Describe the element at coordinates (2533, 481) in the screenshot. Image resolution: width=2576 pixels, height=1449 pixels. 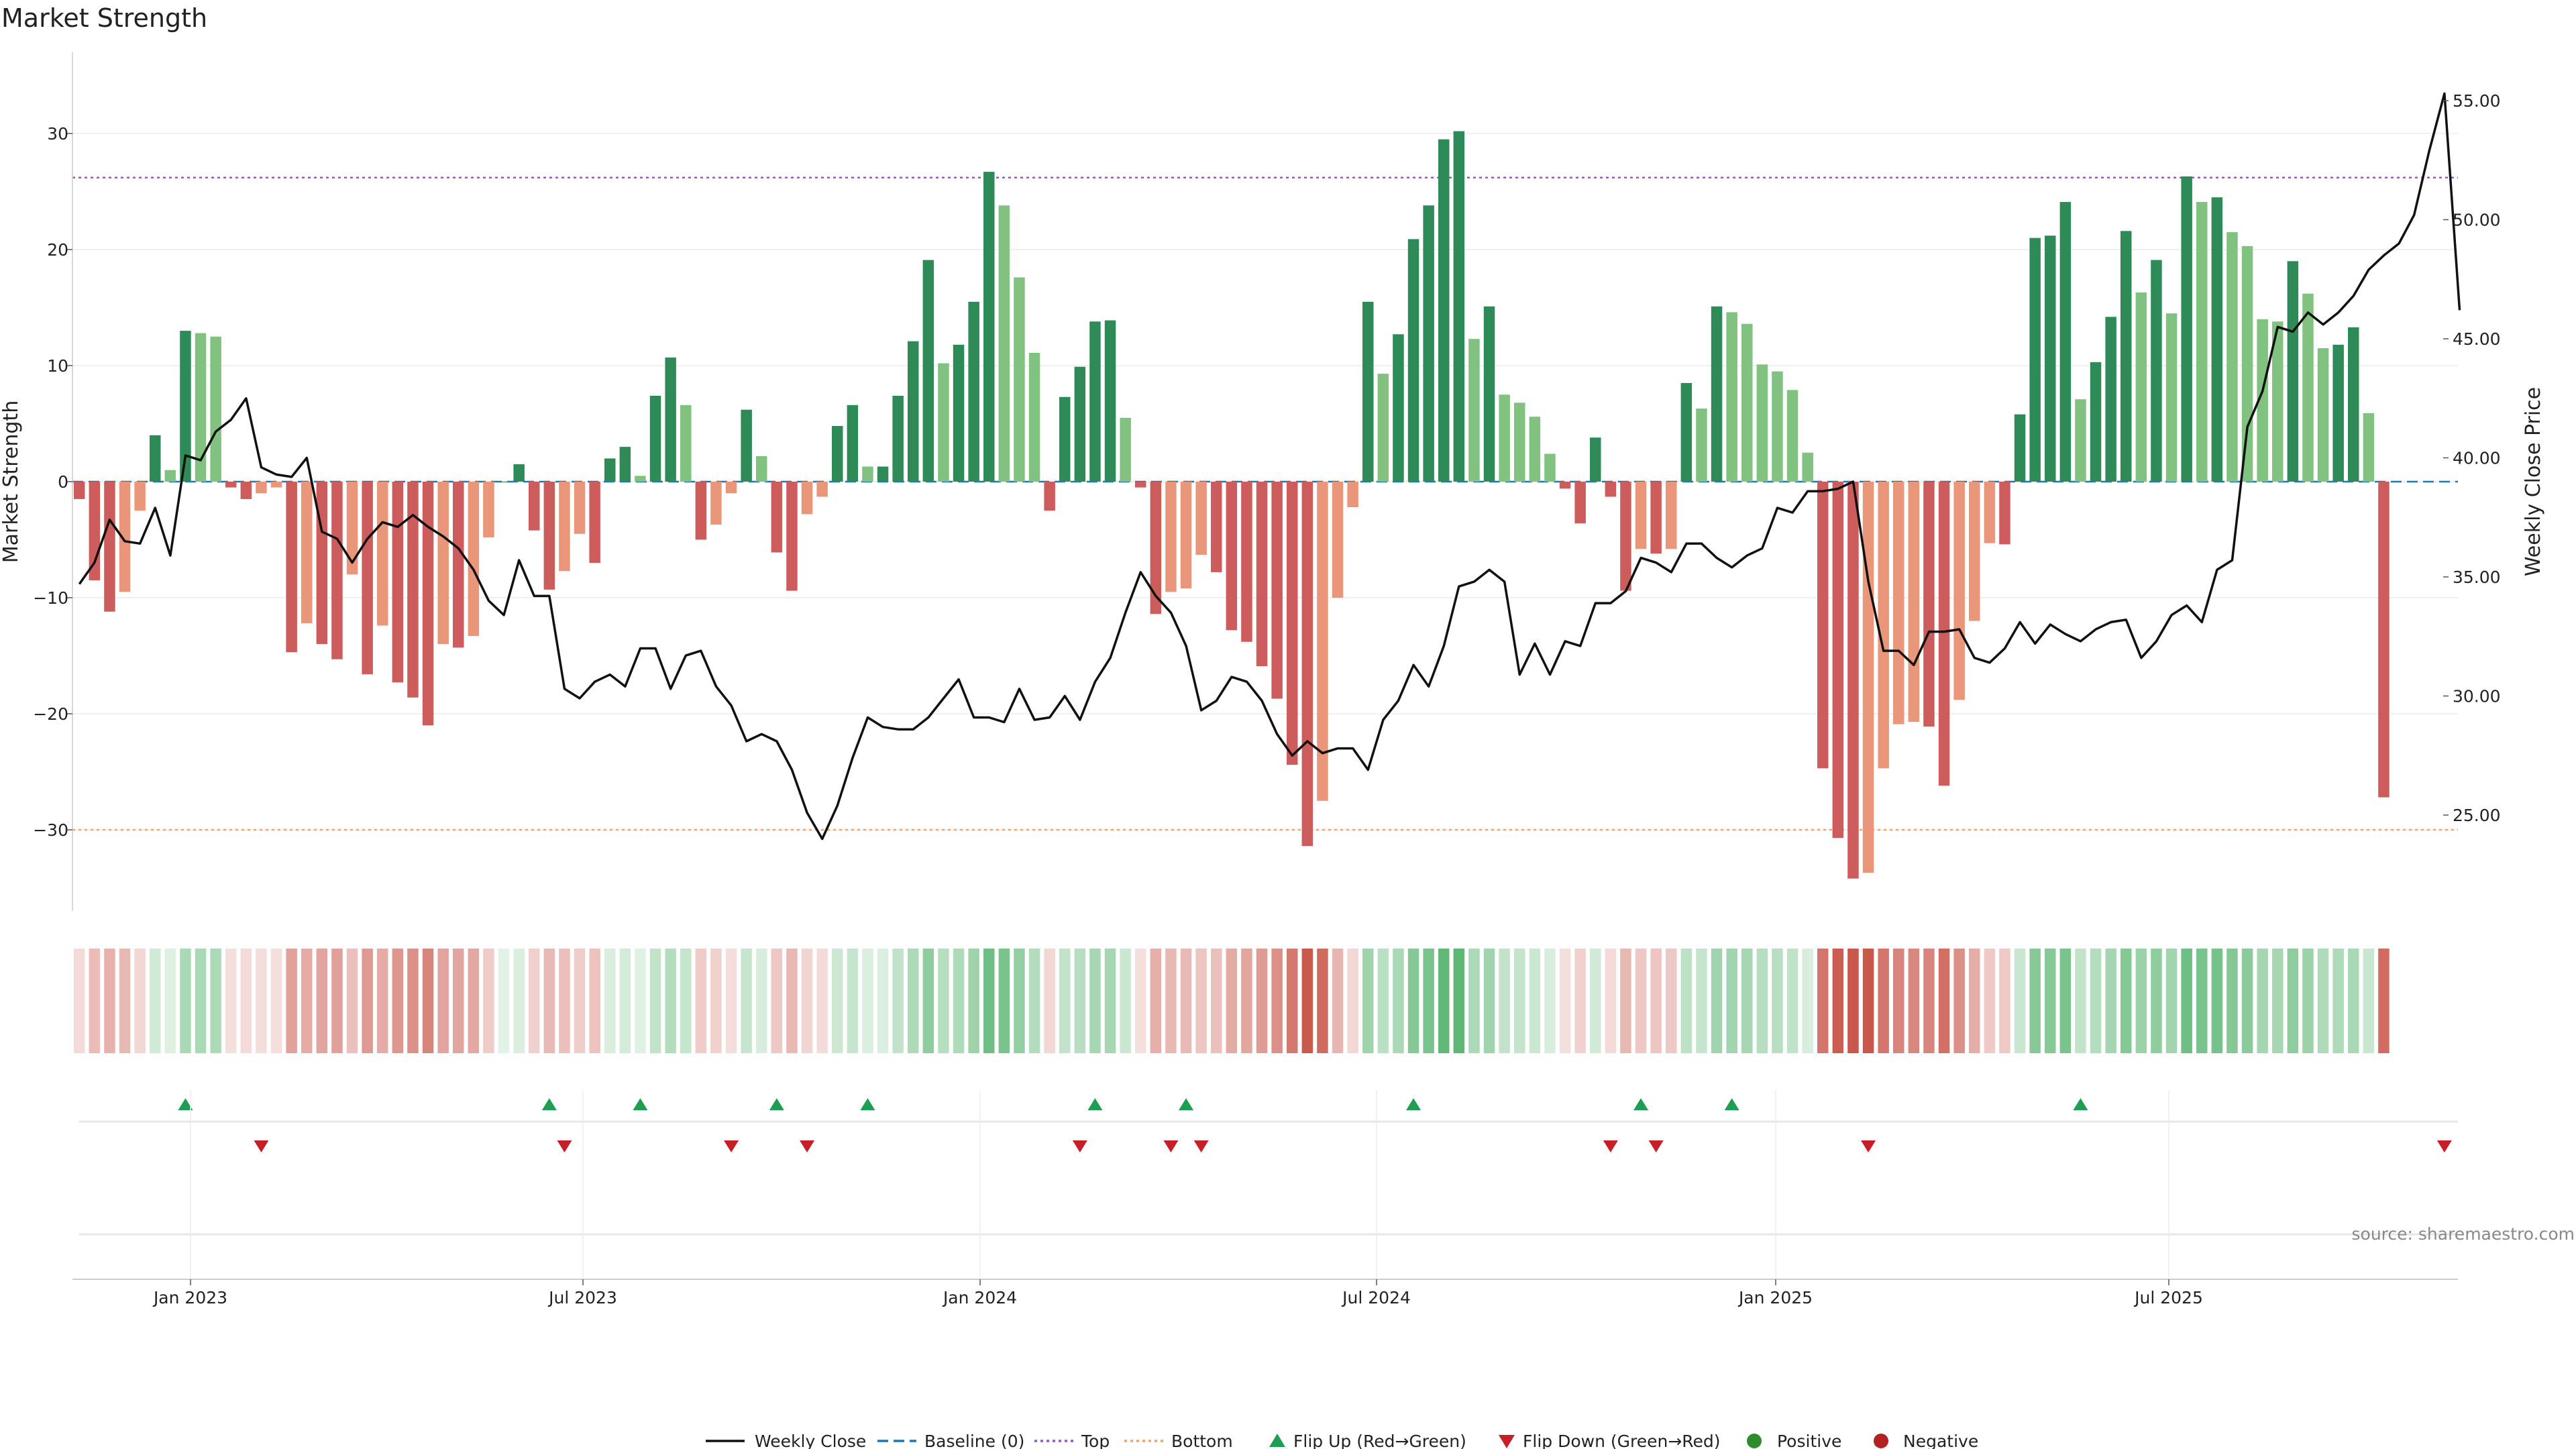
I see `right-axis-label: Weekly Close Price` at that location.